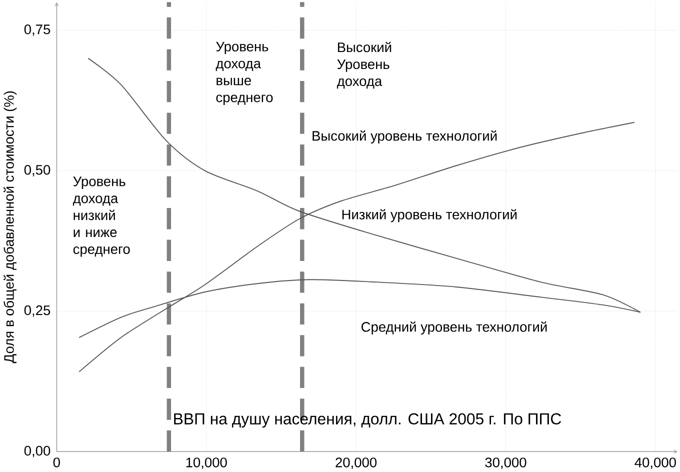 This screenshot has width=680, height=472. What do you see at coordinates (37, 170) in the screenshot?
I see `y-tick-label: 0,50` at bounding box center [37, 170].